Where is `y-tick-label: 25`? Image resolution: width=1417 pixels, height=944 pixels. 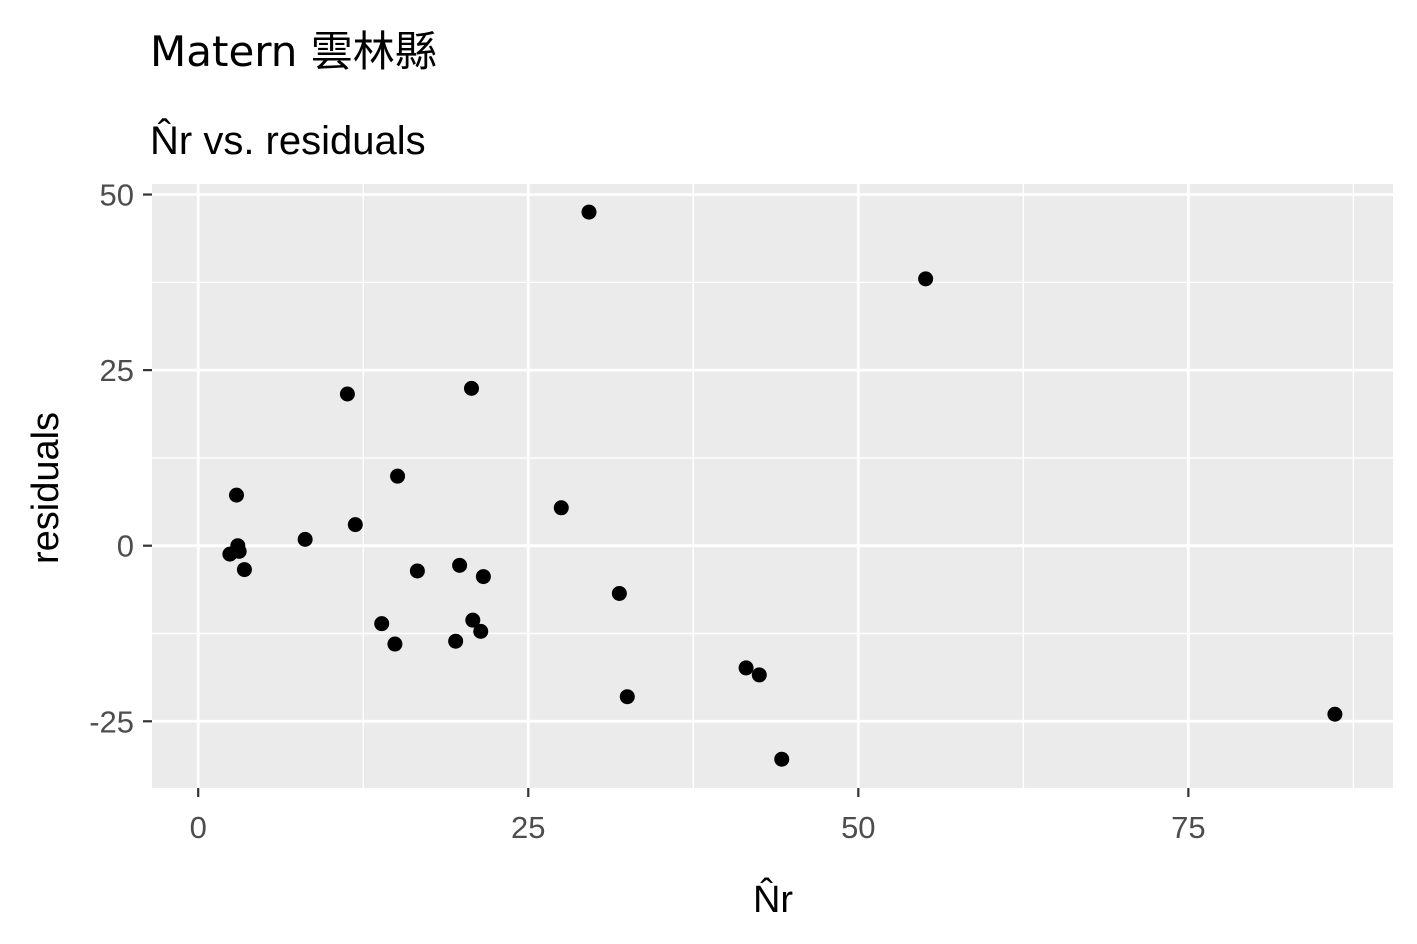
y-tick-label: 25 is located at coordinates (117, 370).